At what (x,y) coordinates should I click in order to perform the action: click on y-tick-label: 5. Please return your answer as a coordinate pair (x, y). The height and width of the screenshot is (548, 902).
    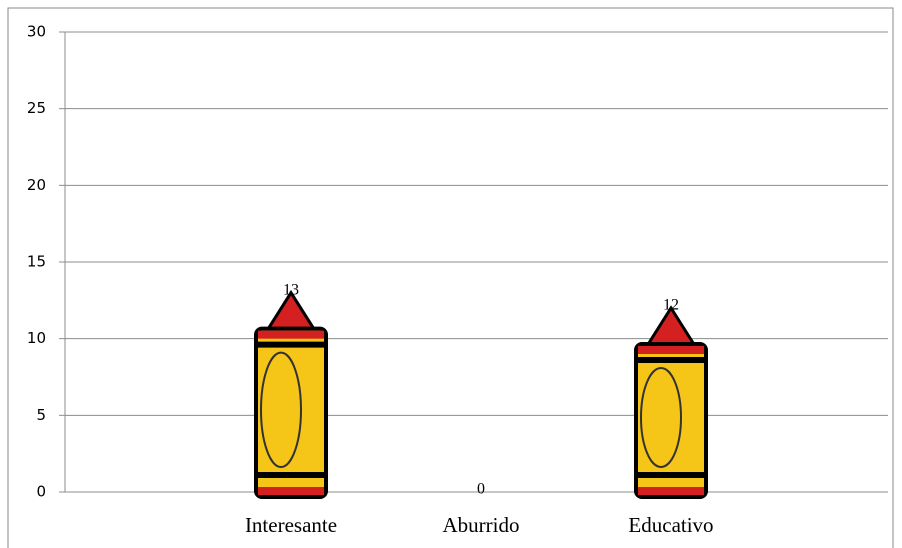
    Looking at the image, I should click on (41, 415).